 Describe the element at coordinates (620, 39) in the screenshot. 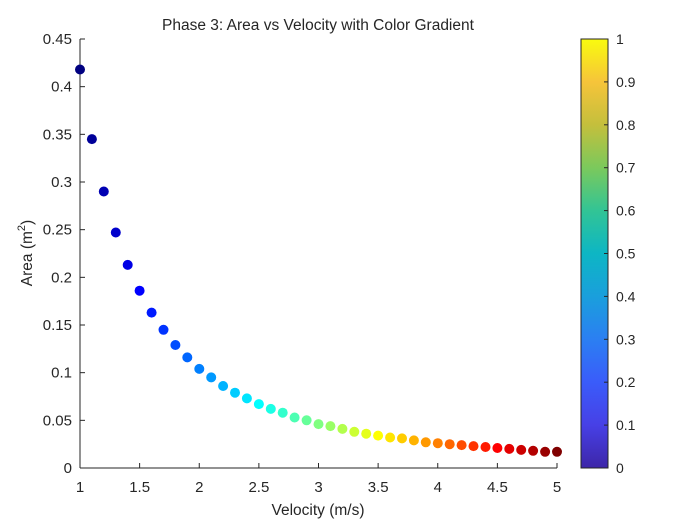

I see `colorbar-tick-label: 1` at that location.